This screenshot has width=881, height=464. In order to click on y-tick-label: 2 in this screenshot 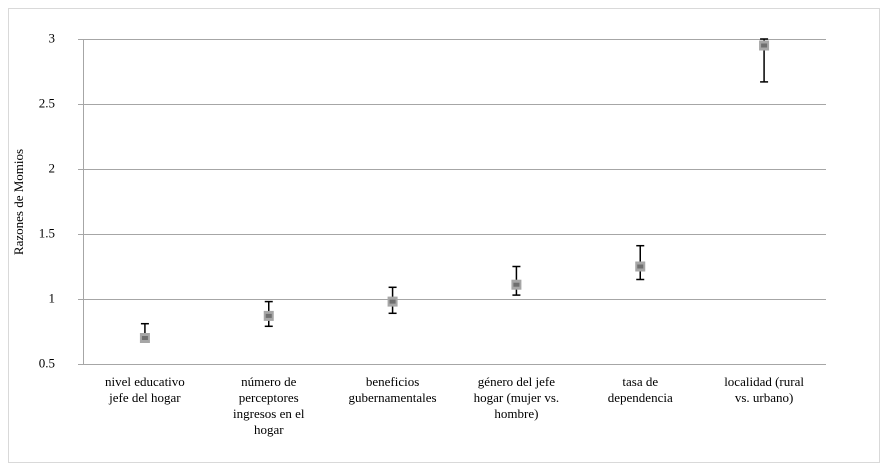, I will do `click(52, 167)`.